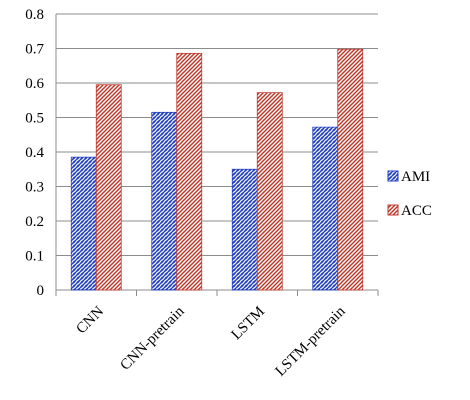 This screenshot has height=400, width=470. What do you see at coordinates (34, 50) in the screenshot?
I see `y-tick-label: 0.7` at bounding box center [34, 50].